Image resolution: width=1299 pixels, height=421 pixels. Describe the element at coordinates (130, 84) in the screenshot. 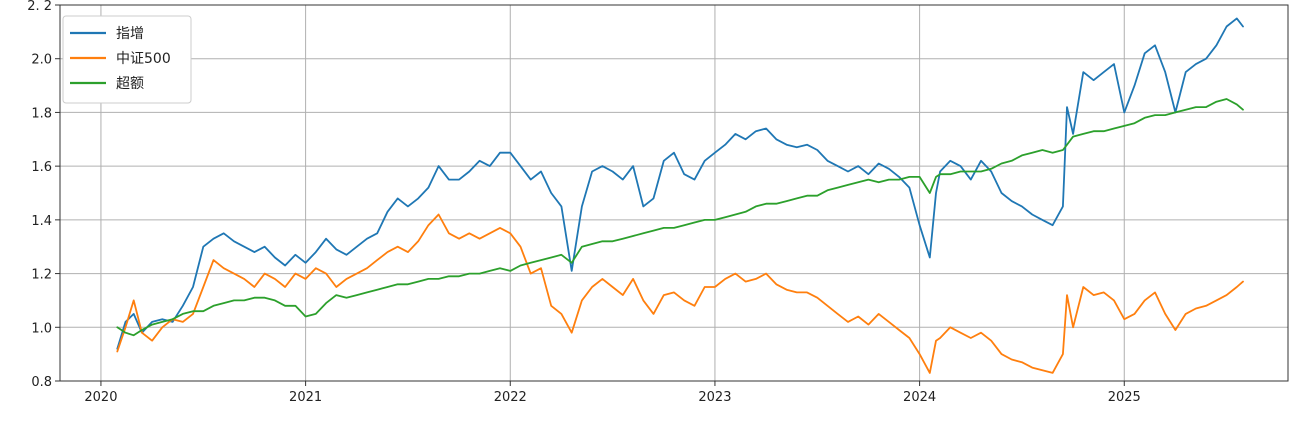

I see `legend-label: 超额` at that location.